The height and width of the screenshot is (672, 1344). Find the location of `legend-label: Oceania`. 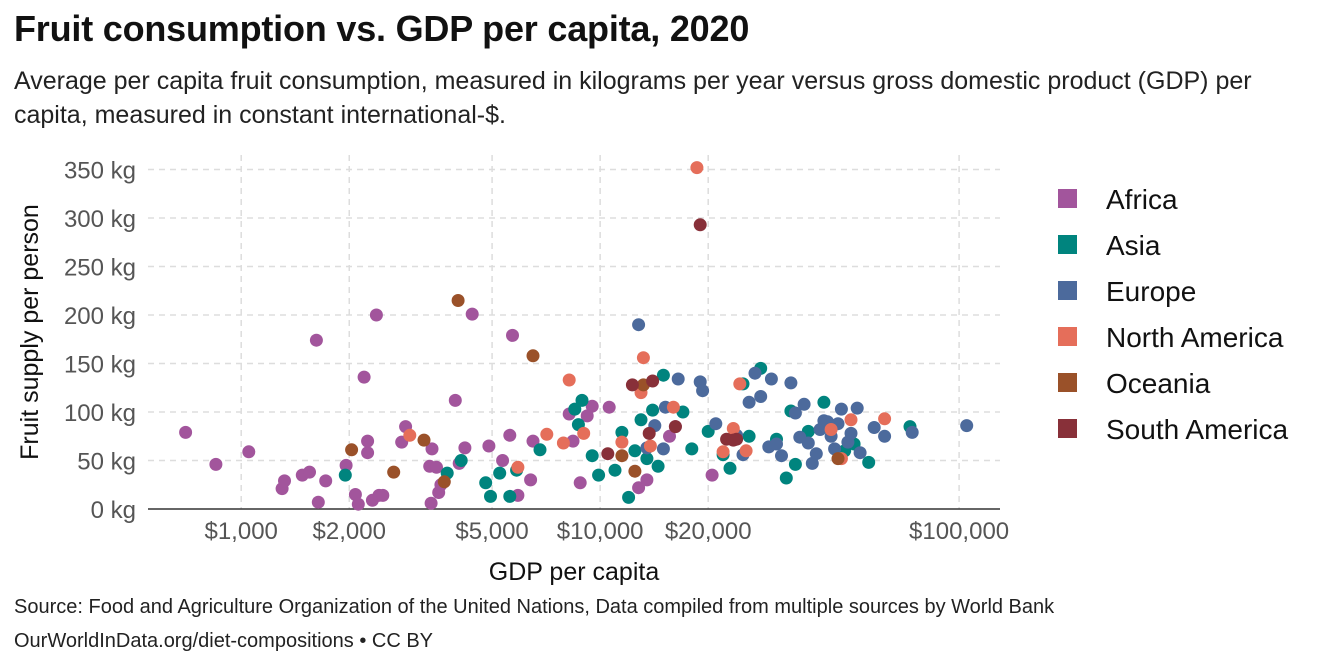

legend-label: Oceania is located at coordinates (1158, 383).